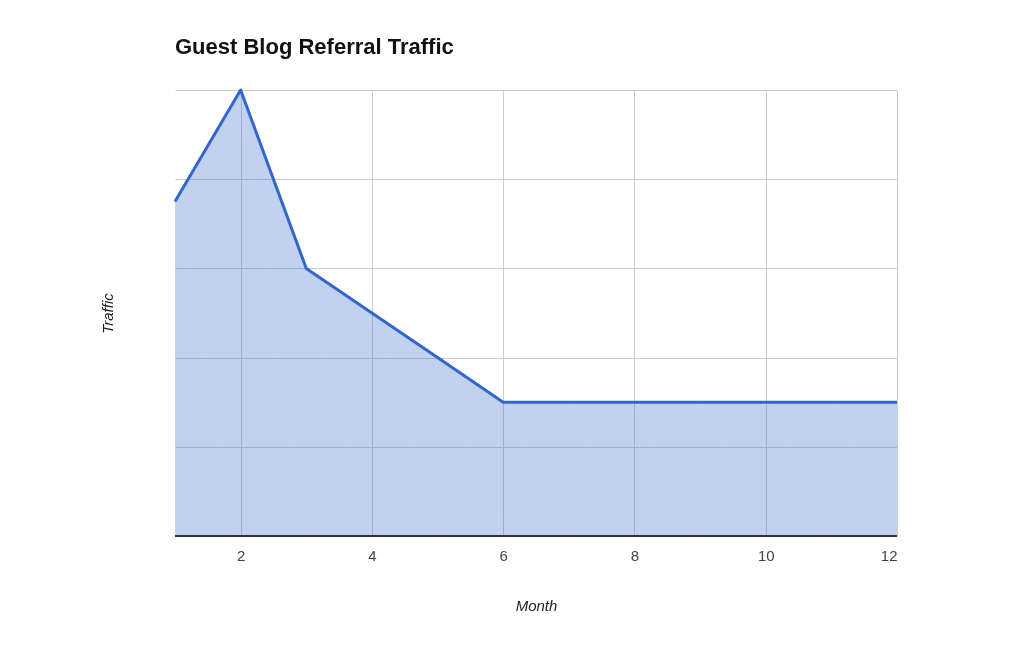  Describe the element at coordinates (314, 46) in the screenshot. I see `chart-title: Guest Blog Referral Traffic` at that location.